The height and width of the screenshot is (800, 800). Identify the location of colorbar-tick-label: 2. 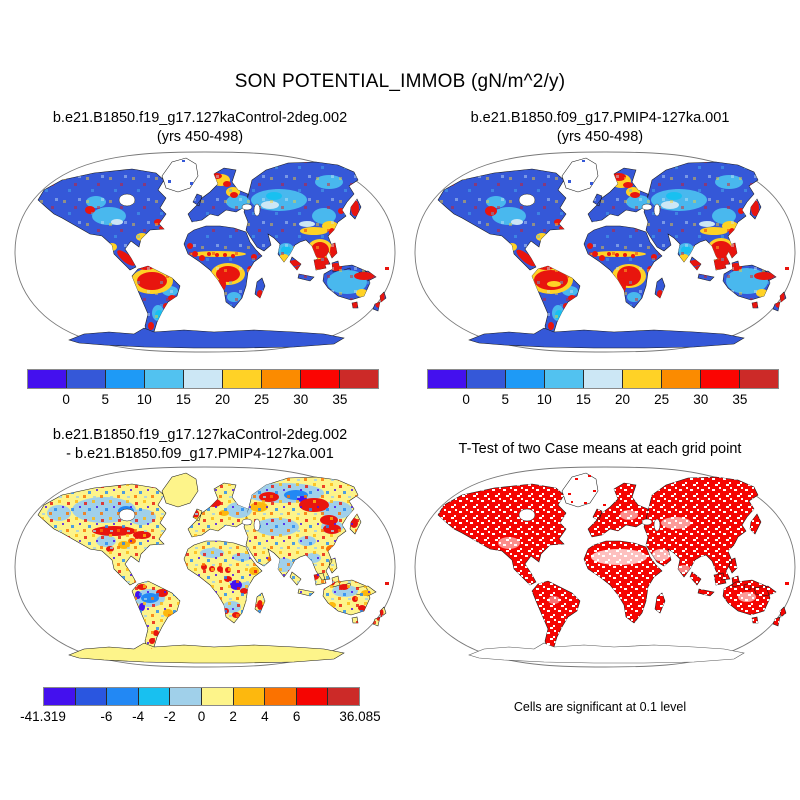
(233, 716).